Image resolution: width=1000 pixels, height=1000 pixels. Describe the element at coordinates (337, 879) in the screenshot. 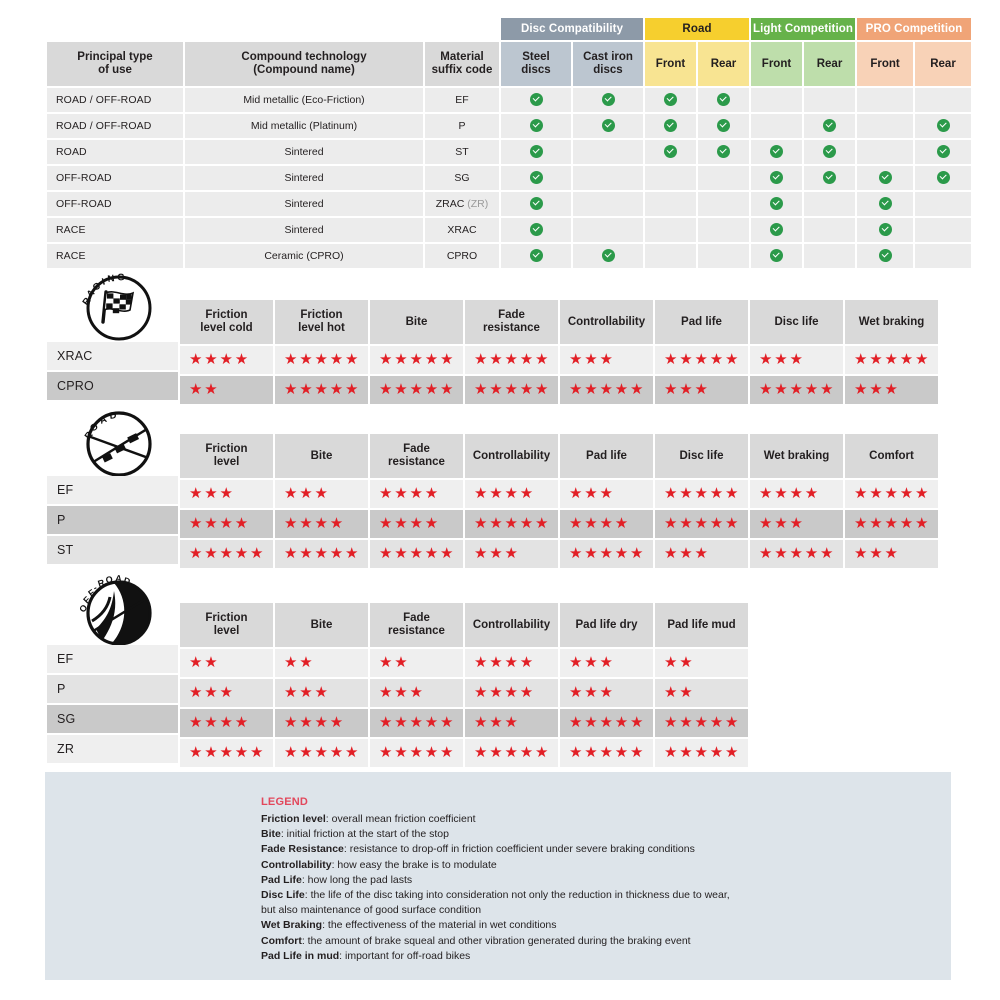

I see `legend-entry: Pad Life: how long the pad lasts` at that location.